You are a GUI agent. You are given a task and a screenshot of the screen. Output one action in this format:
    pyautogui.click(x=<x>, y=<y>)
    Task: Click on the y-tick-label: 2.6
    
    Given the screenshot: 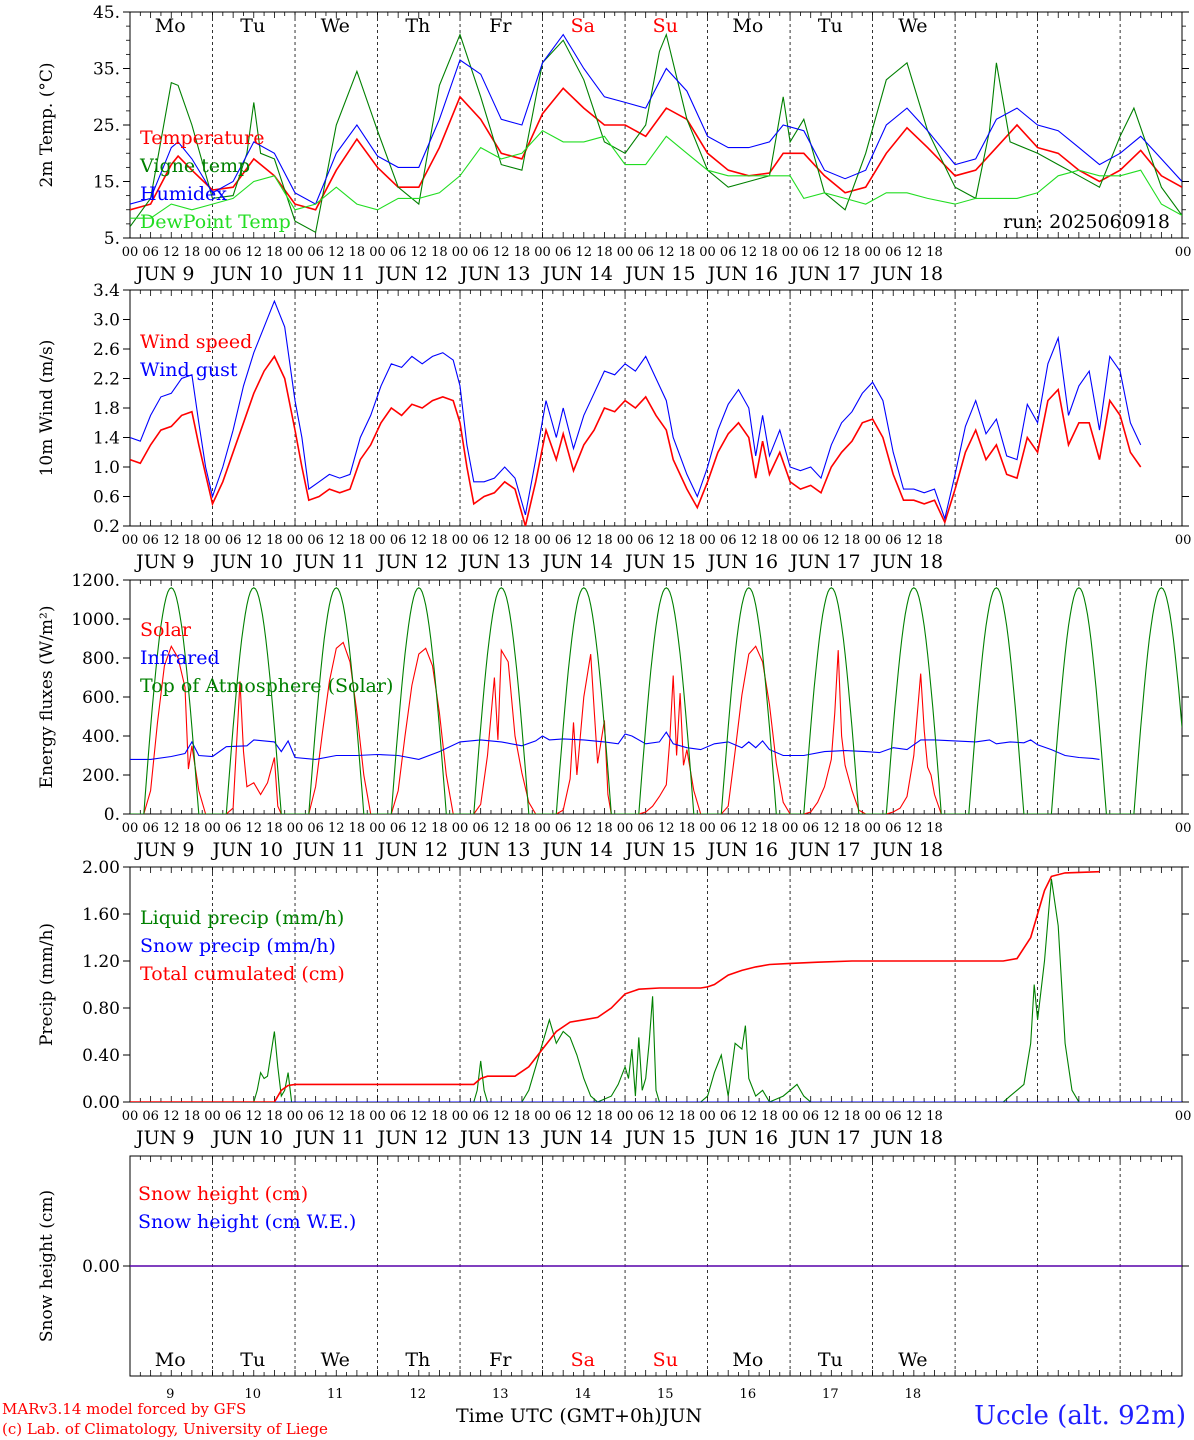 What is the action you would take?
    pyautogui.click(x=106, y=350)
    